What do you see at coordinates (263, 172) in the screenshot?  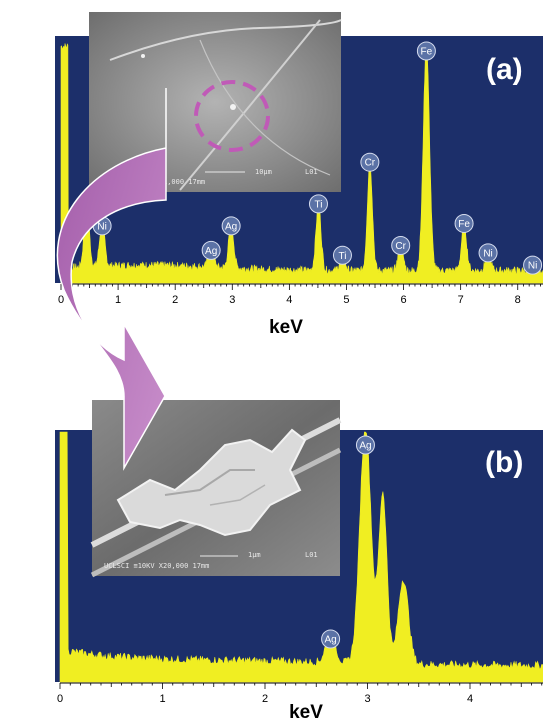 I see `scale-text-a: 10μm` at bounding box center [263, 172].